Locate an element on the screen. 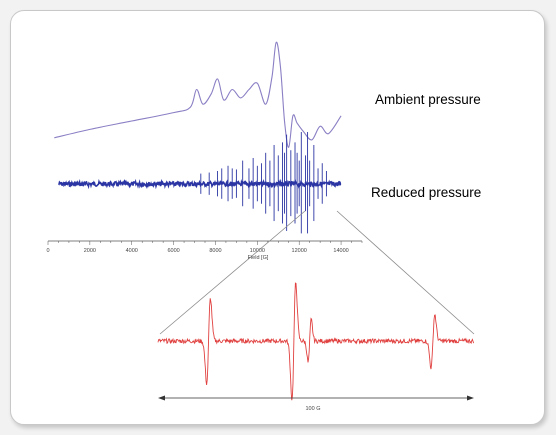 The height and width of the screenshot is (435, 556). scale-bar-label: 100 G is located at coordinates (313, 409).